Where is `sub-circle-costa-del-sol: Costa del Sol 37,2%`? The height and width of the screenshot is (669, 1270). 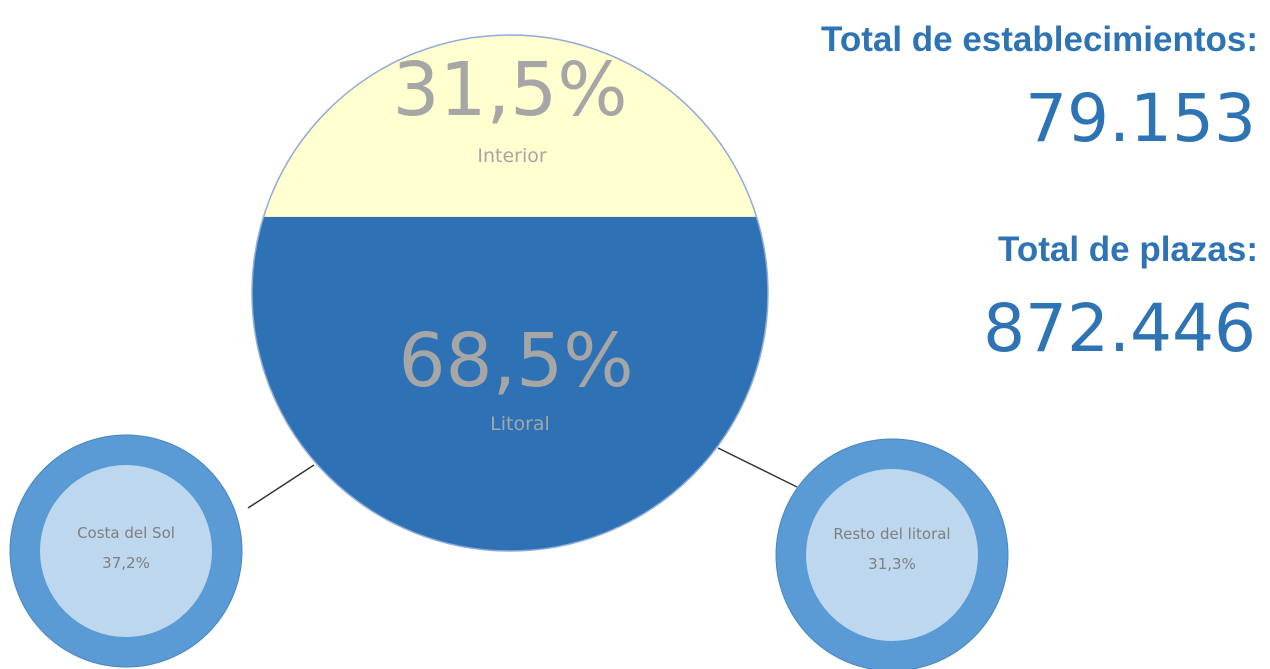 sub-circle-costa-del-sol: Costa del Sol 37,2% is located at coordinates (126, 551).